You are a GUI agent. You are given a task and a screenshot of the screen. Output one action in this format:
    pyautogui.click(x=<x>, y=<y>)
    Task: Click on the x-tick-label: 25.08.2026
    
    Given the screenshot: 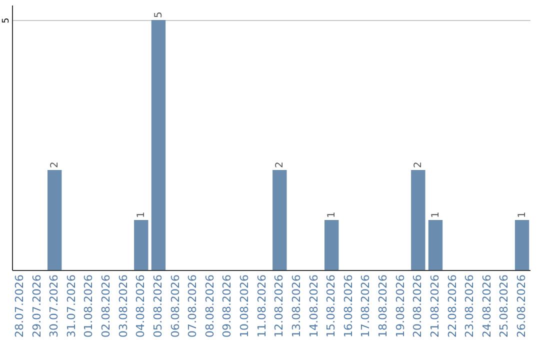 What is the action you would take?
    pyautogui.click(x=504, y=306)
    